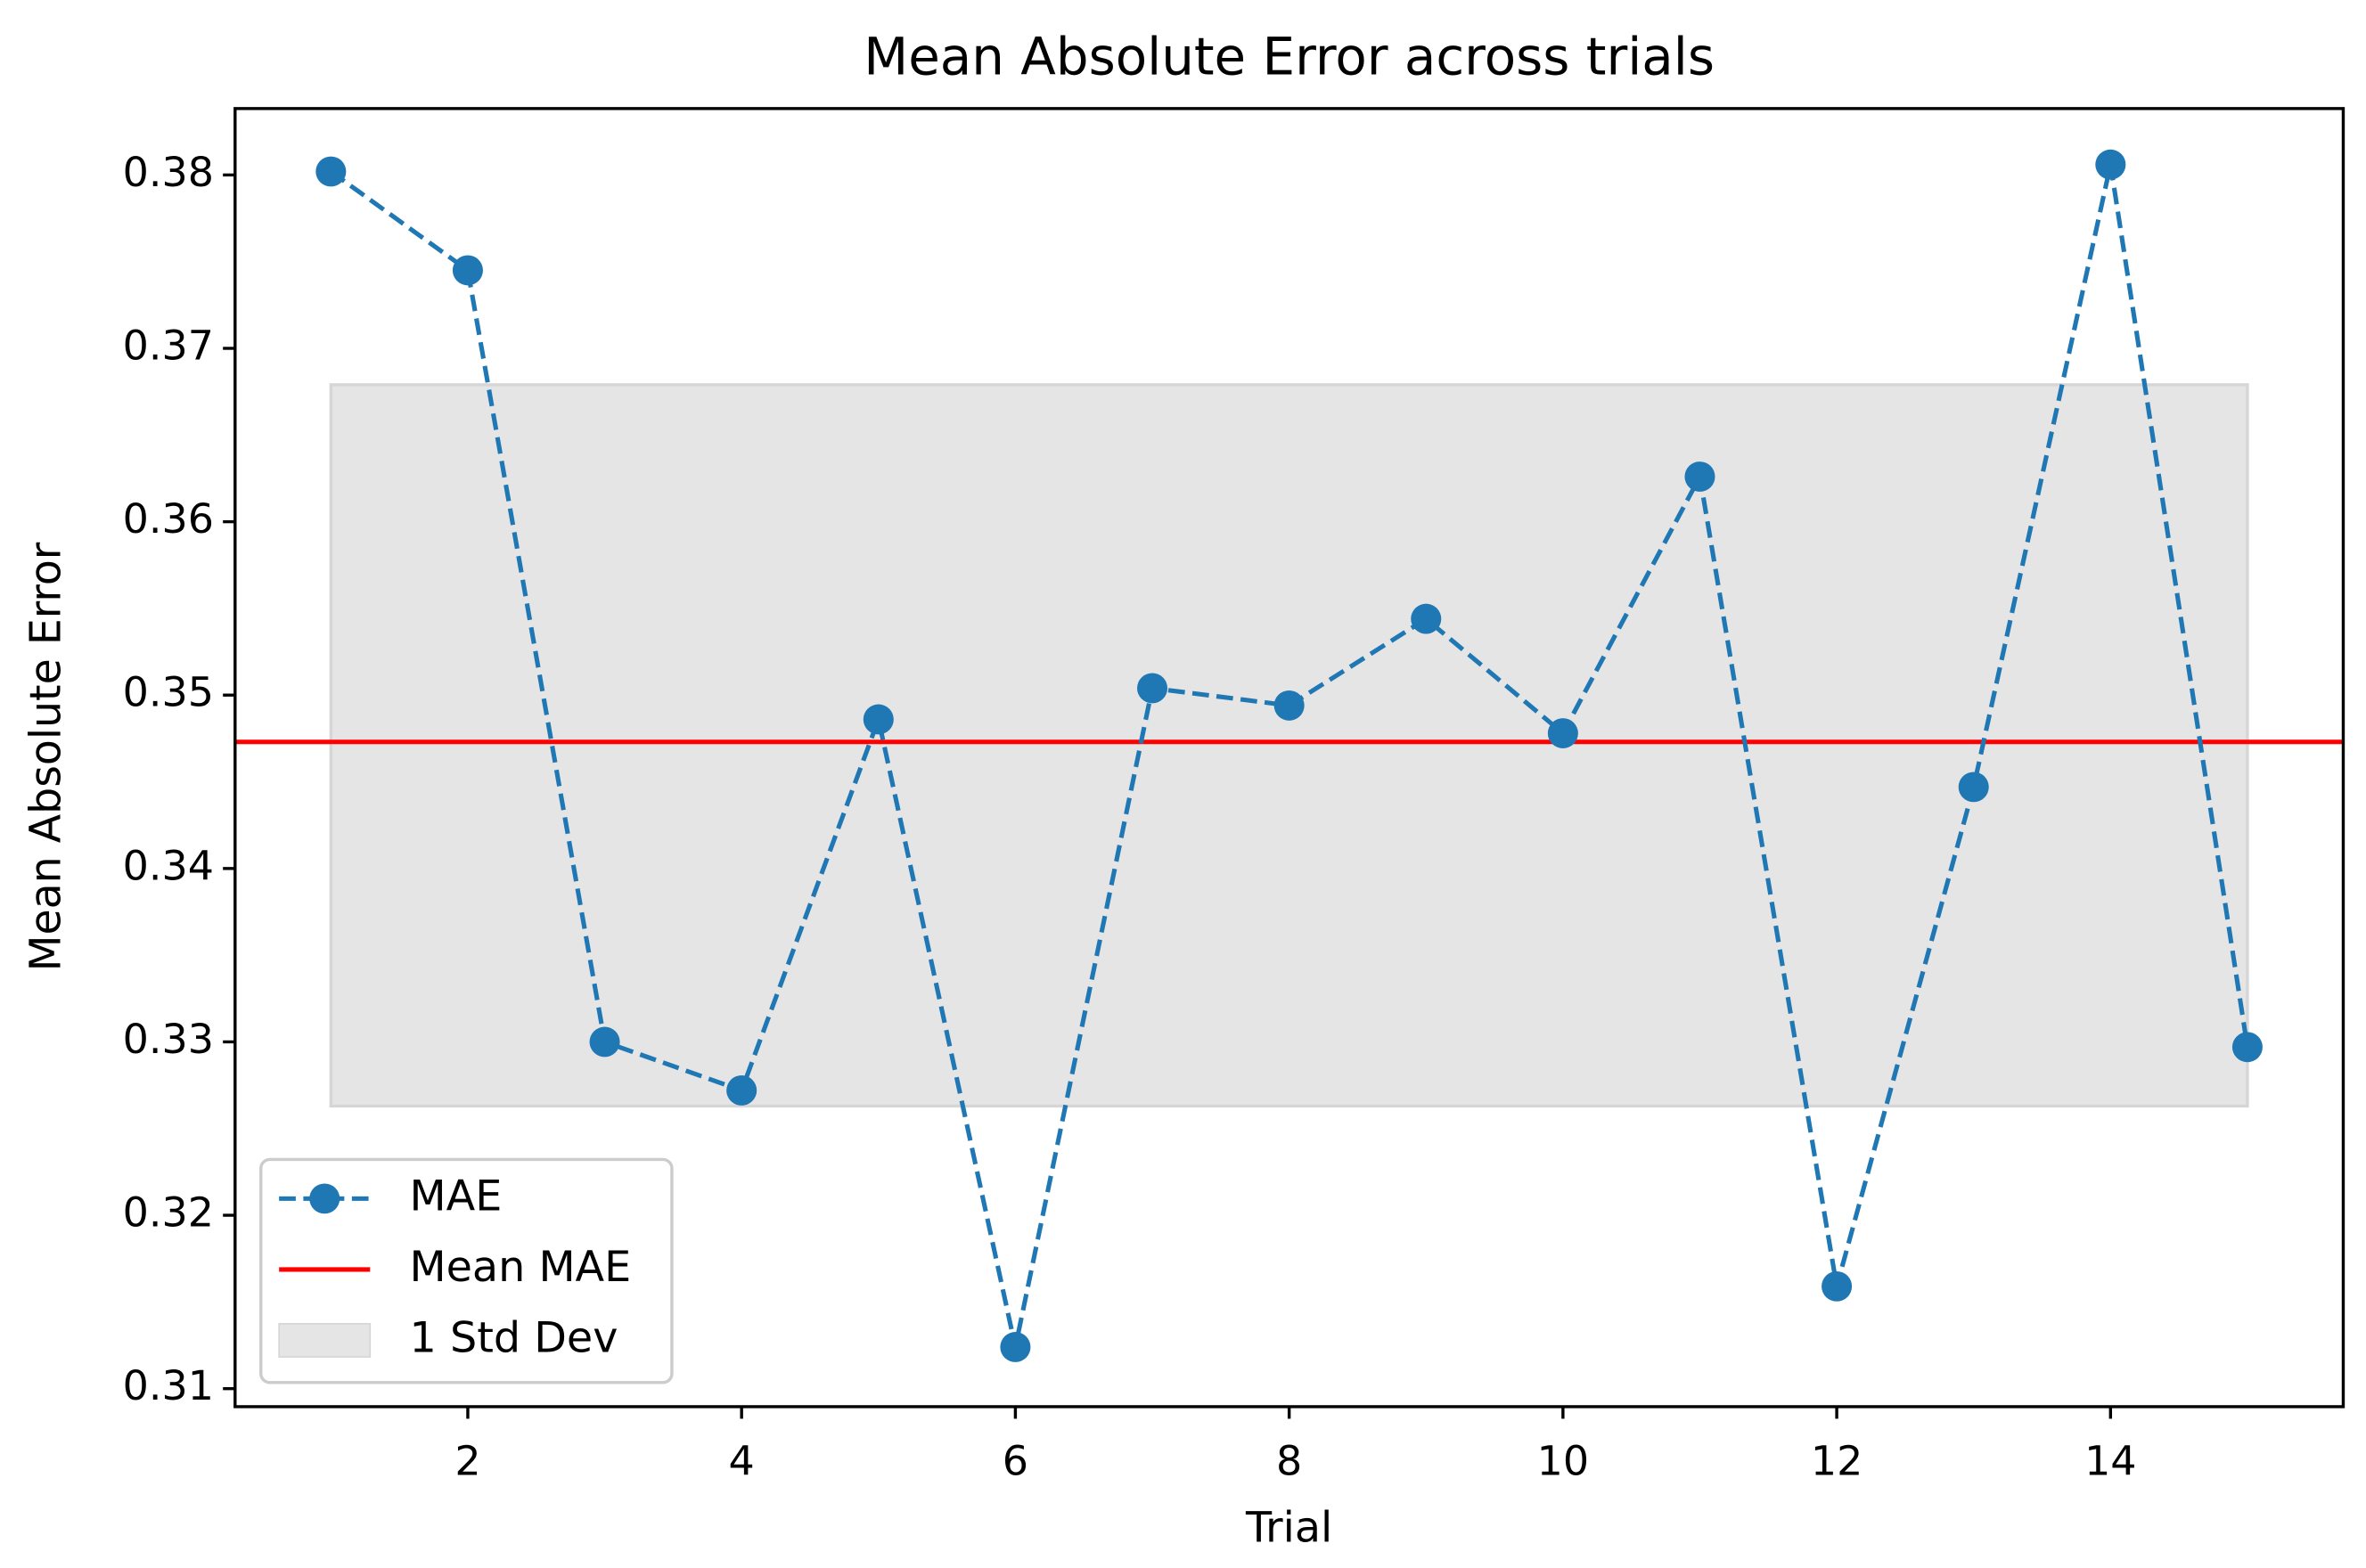 The image size is (2366, 1568). What do you see at coordinates (456, 1196) in the screenshot?
I see `legend-label: MAE` at bounding box center [456, 1196].